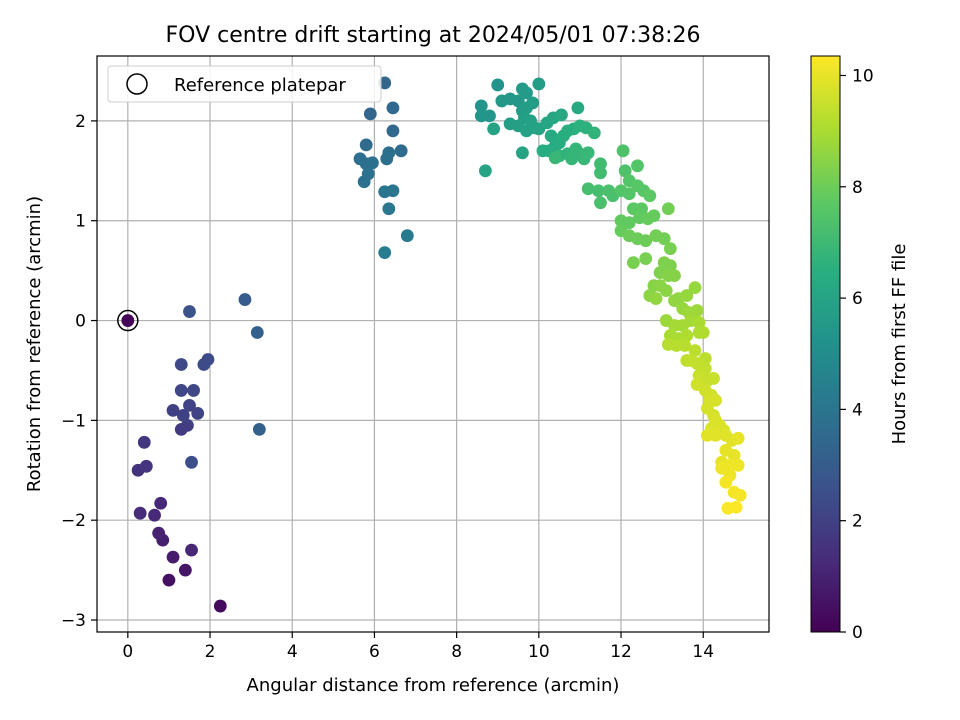 The image size is (960, 720). I want to click on y-tick-label: 2, so click(80, 122).